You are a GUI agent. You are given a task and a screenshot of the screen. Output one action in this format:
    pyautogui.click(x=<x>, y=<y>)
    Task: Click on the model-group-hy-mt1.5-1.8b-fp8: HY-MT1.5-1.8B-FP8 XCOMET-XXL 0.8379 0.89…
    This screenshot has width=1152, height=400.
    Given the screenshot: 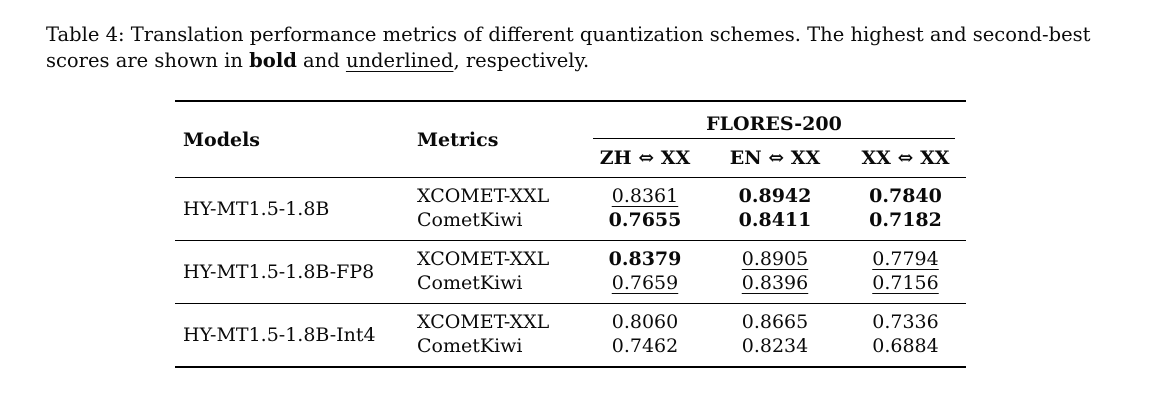 What is the action you would take?
    pyautogui.click(x=570, y=272)
    